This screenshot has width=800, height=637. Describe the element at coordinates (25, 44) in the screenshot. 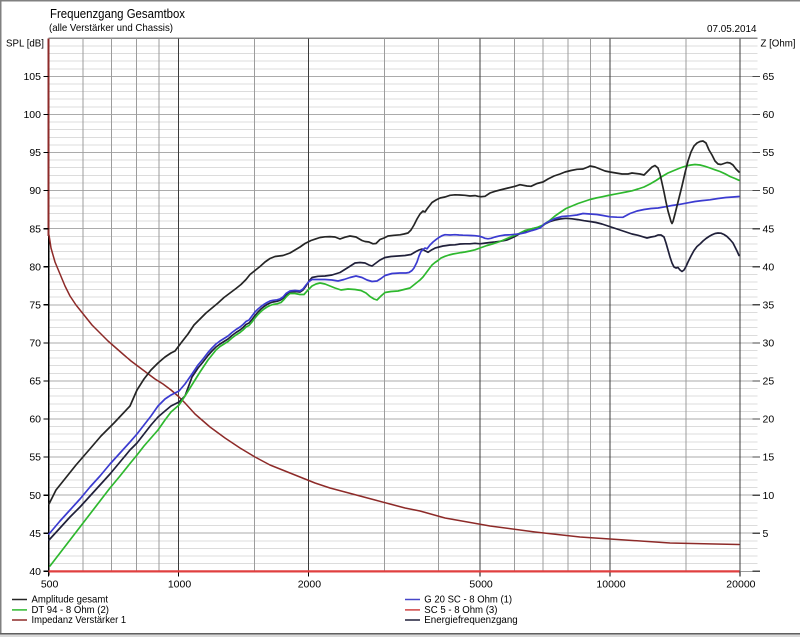

I see `svg-text: SPL [dB]` at that location.